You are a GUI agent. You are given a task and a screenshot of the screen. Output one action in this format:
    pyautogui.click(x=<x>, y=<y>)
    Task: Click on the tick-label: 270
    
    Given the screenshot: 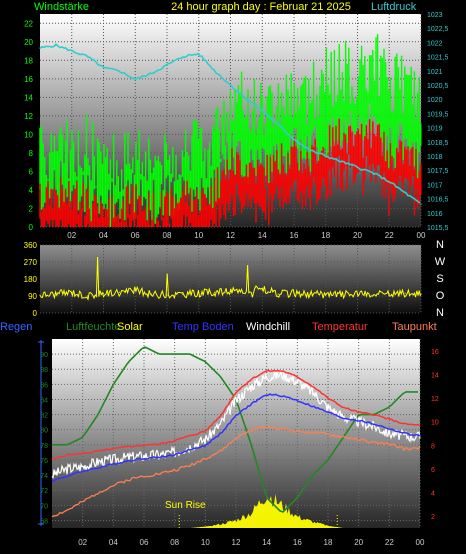 What is the action you would take?
    pyautogui.click(x=31, y=262)
    